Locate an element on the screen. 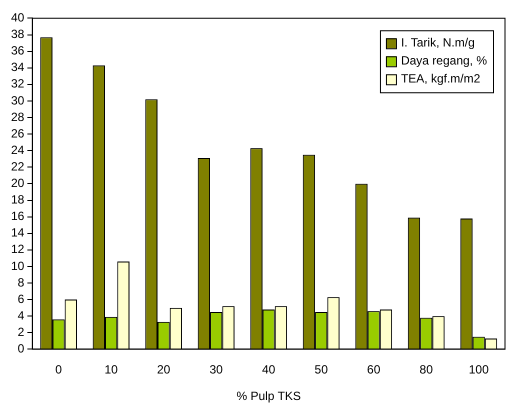 The image size is (519, 416). y-tick-label: 0 is located at coordinates (21, 349).